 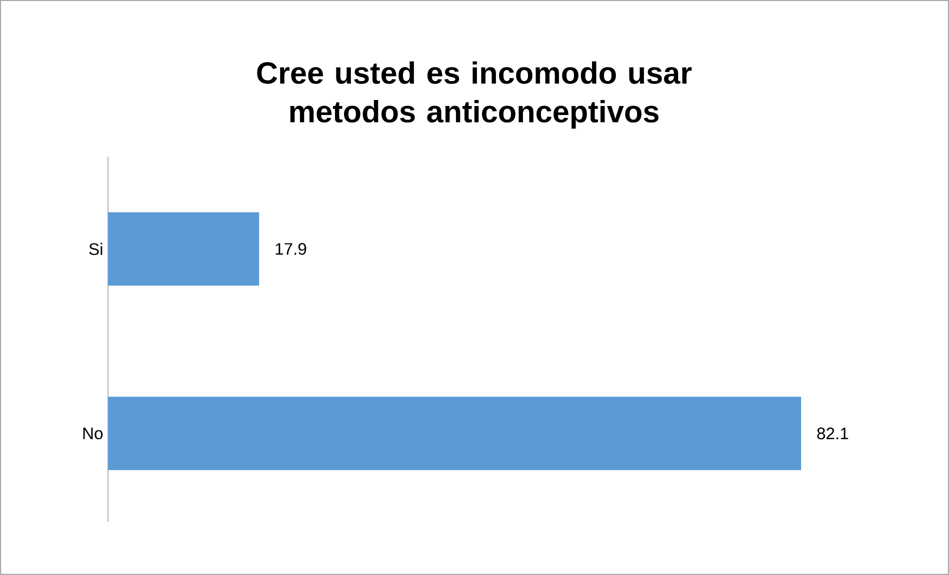 What do you see at coordinates (474, 95) in the screenshot?
I see `chart-title: Cree usted es incomodo usar metodos anticonceptivos` at bounding box center [474, 95].